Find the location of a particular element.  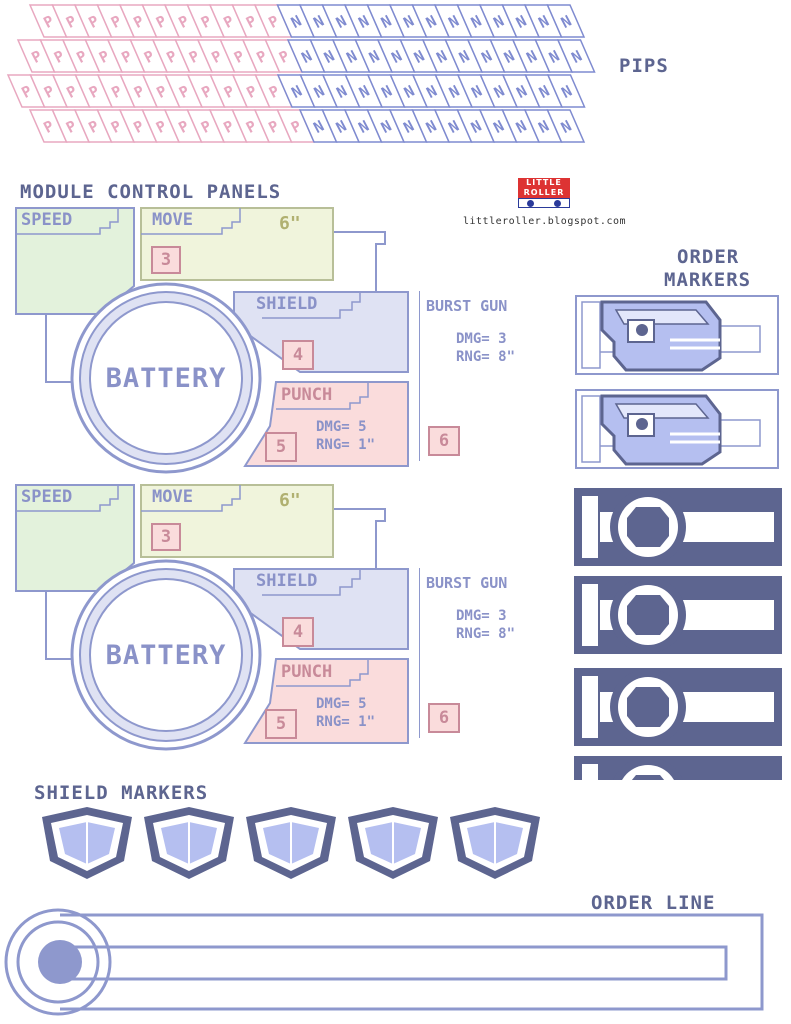

logo-wheel-left-icon is located at coordinates (530, 203).